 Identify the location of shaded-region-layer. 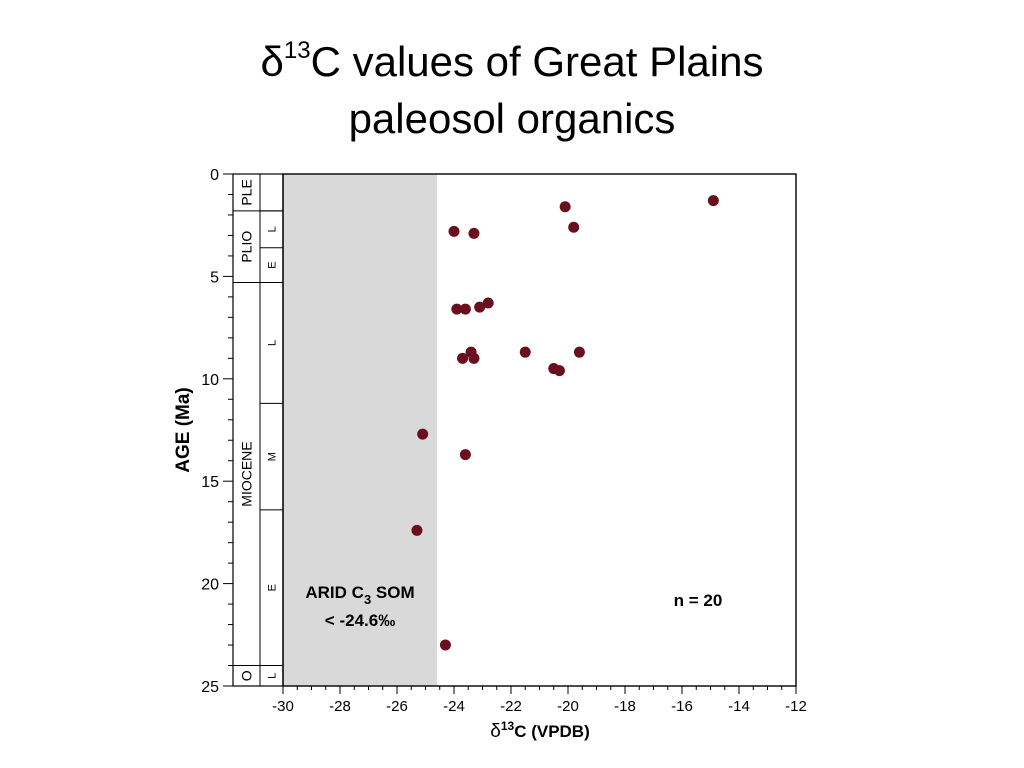
(360, 430).